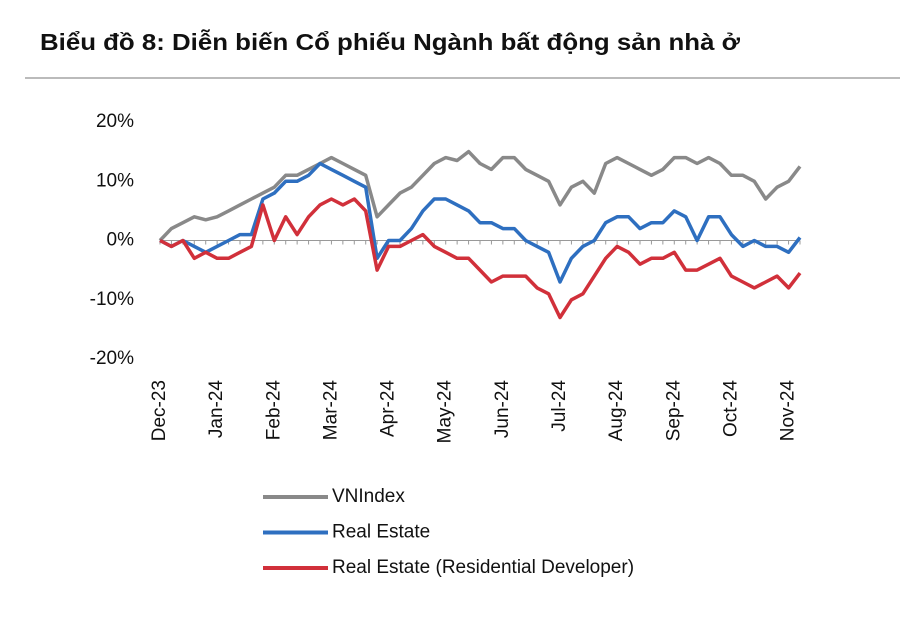  I want to click on legend-label: Real Estate, so click(381, 532).